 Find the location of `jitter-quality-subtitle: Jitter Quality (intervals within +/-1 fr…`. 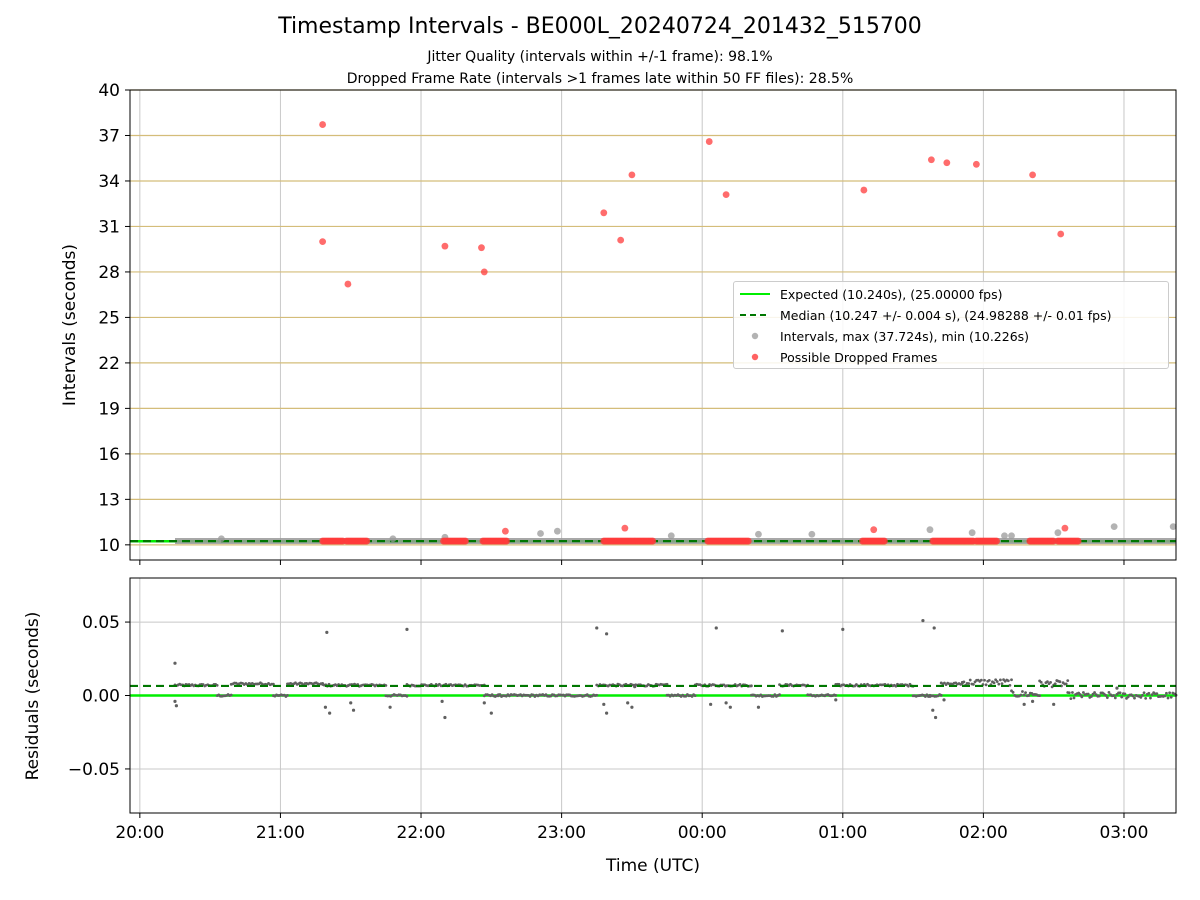

jitter-quality-subtitle: Jitter Quality (intervals within +/-1 fr… is located at coordinates (600, 57).